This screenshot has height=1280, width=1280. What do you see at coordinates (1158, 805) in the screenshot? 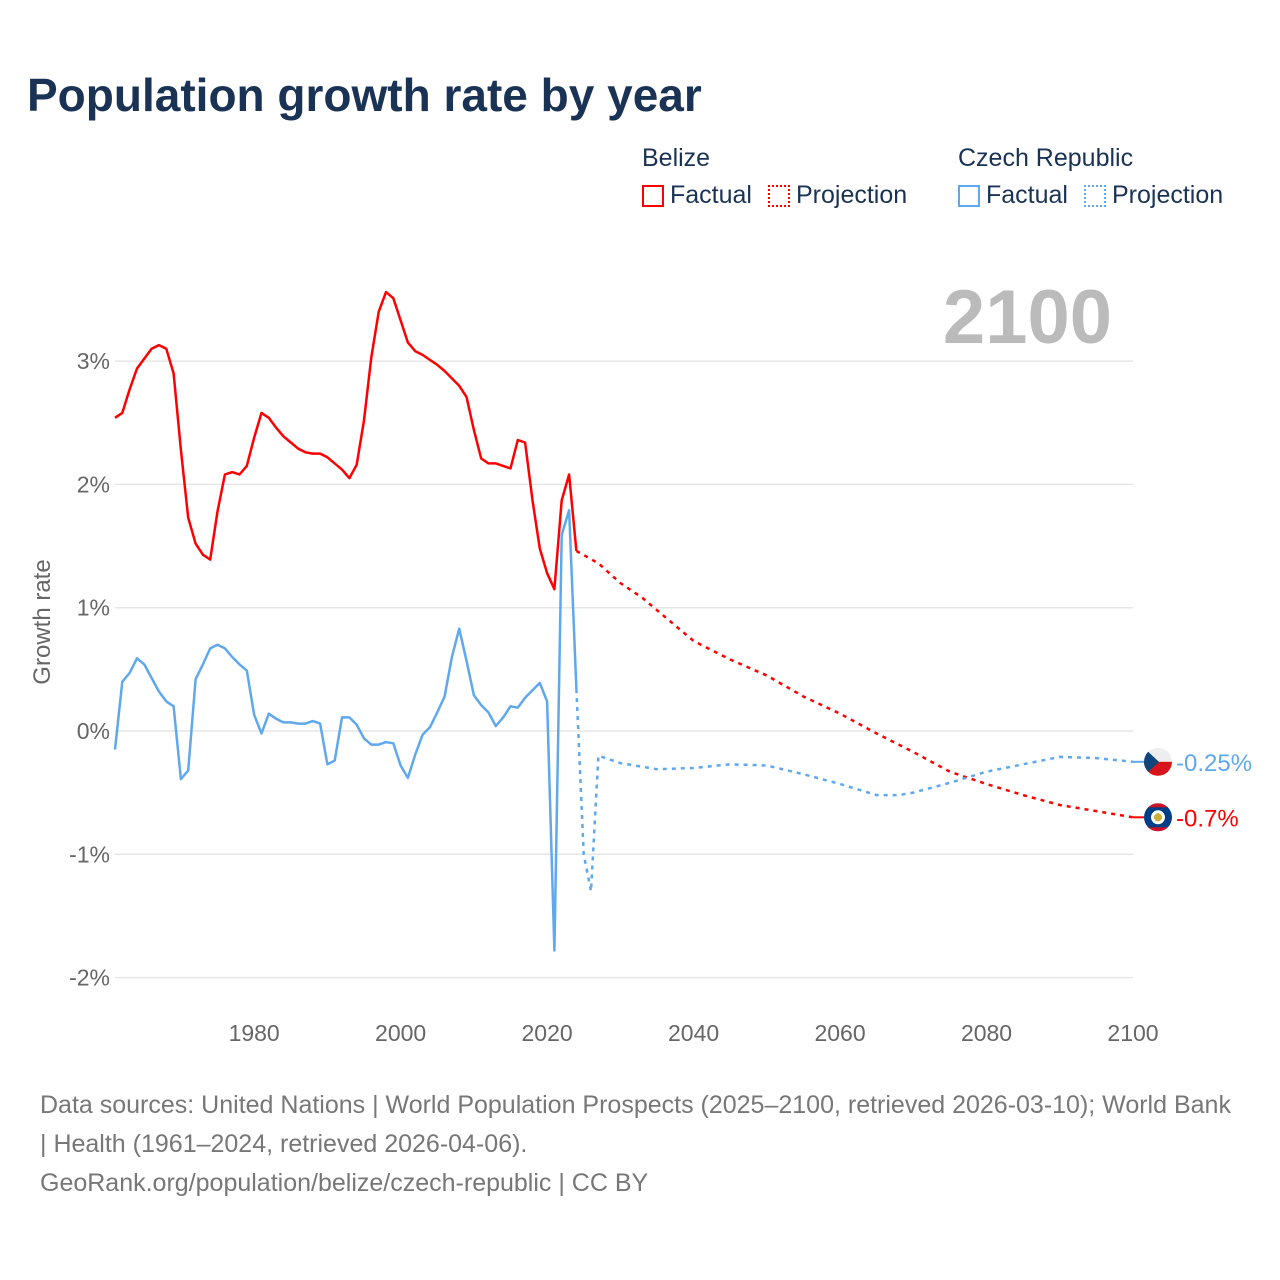
I see `flag-red-top` at bounding box center [1158, 805].